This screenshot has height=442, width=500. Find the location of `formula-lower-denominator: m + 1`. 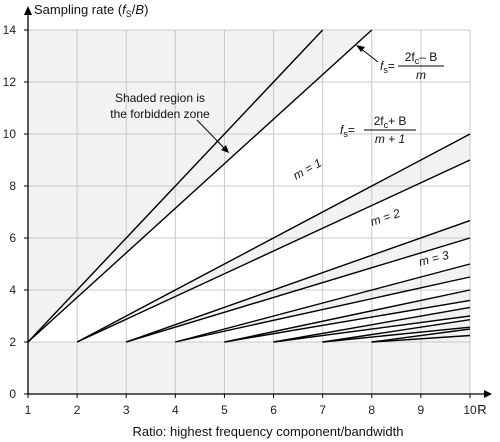

formula-lower-denominator: m + 1 is located at coordinates (390, 139).